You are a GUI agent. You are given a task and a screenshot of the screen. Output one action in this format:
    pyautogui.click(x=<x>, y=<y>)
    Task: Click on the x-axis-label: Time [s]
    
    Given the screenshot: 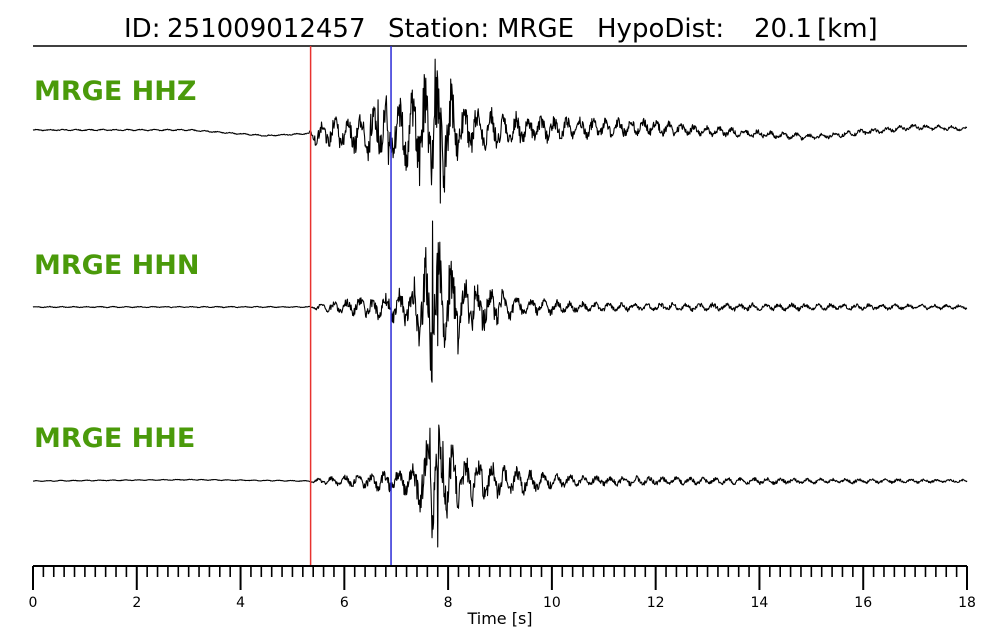 What is the action you would take?
    pyautogui.click(x=499, y=618)
    